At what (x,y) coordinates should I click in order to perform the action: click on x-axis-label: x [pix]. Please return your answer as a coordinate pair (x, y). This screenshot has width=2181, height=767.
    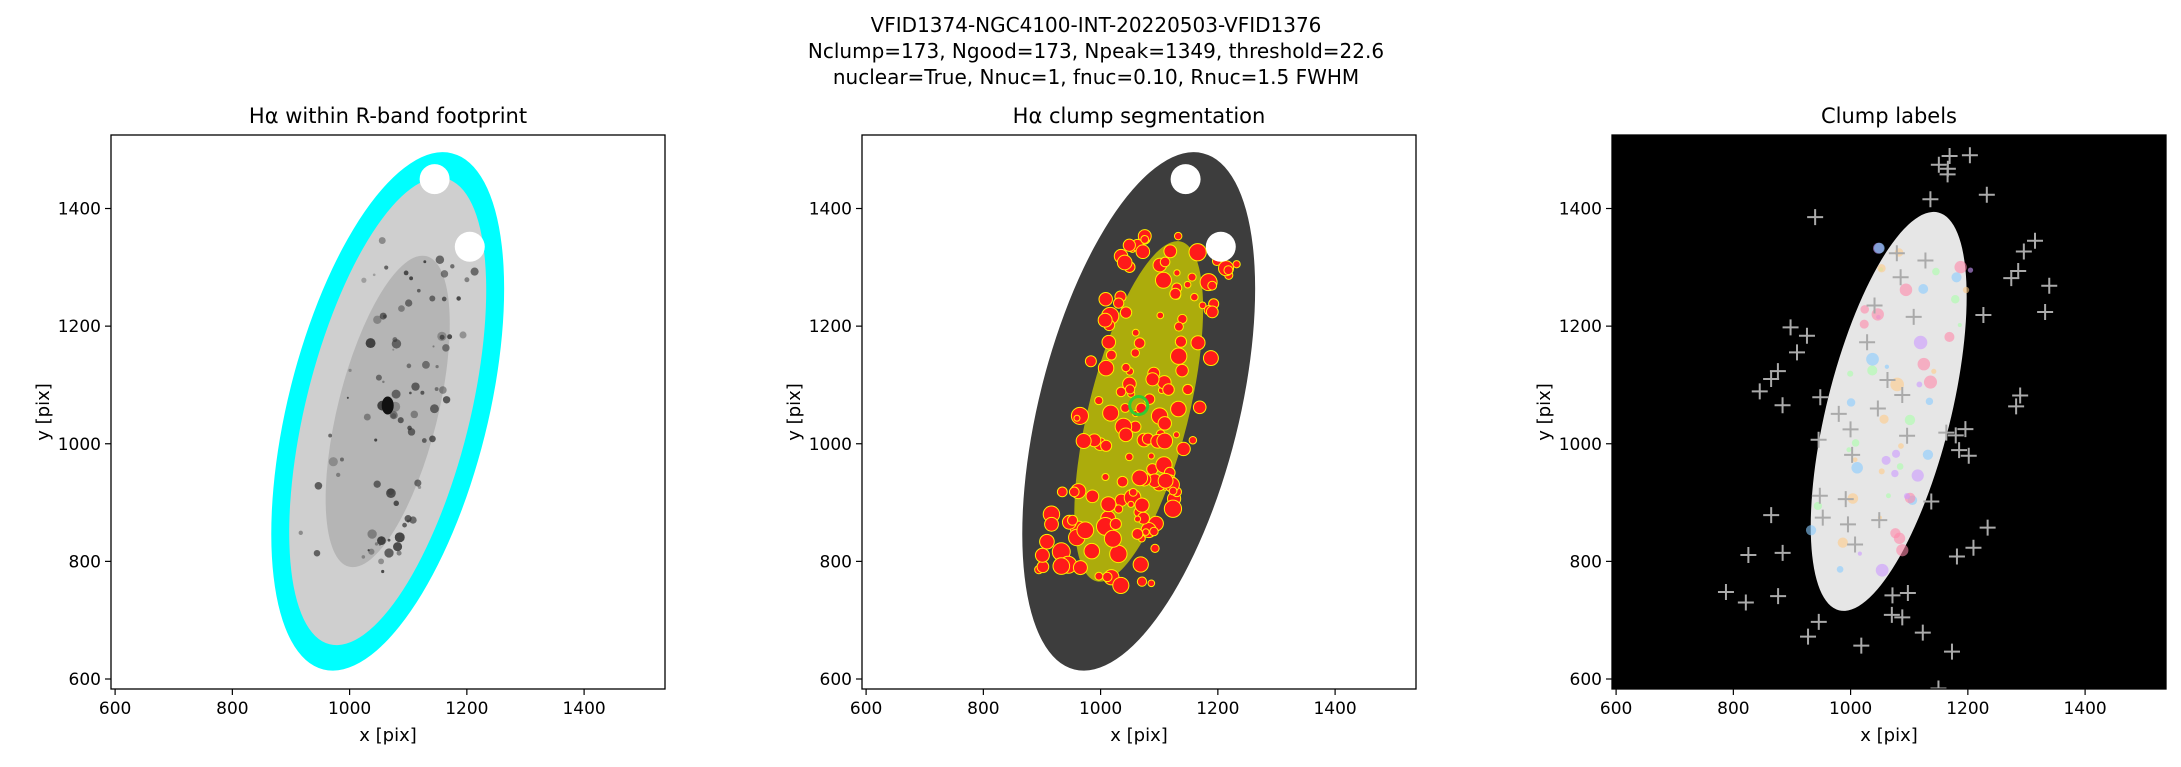
    Looking at the image, I should click on (1139, 735).